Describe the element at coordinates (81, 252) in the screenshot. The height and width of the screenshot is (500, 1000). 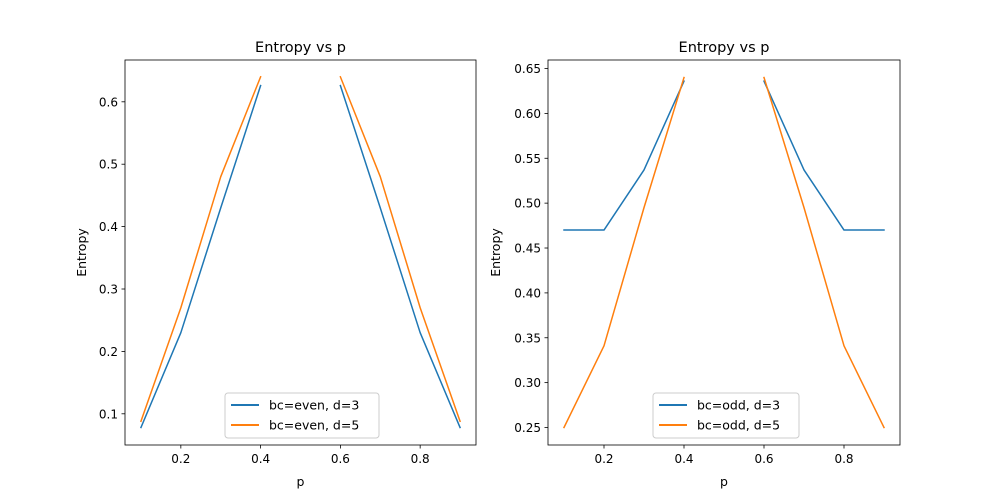
I see `subplot-left-y-axis-label: Entropy` at that location.